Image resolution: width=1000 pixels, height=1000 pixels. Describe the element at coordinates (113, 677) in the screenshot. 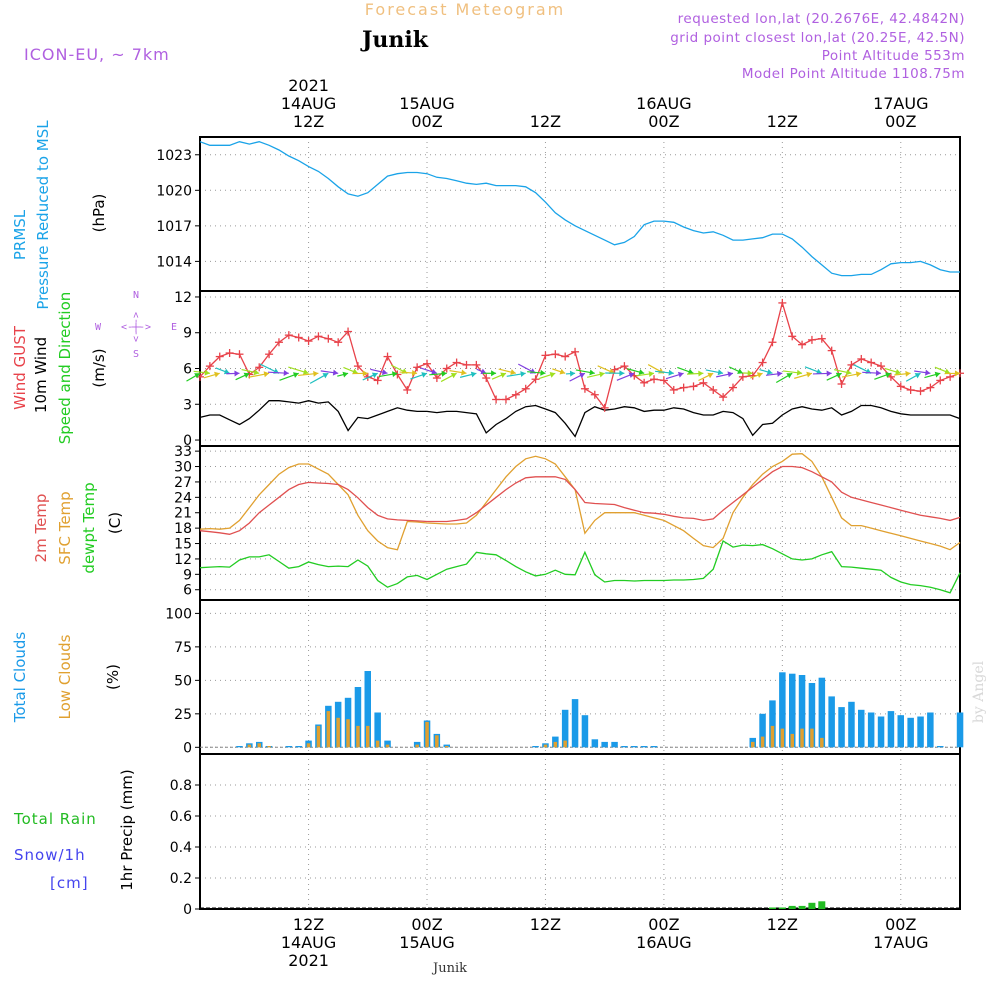

I see `clouds-unit: (%)` at that location.